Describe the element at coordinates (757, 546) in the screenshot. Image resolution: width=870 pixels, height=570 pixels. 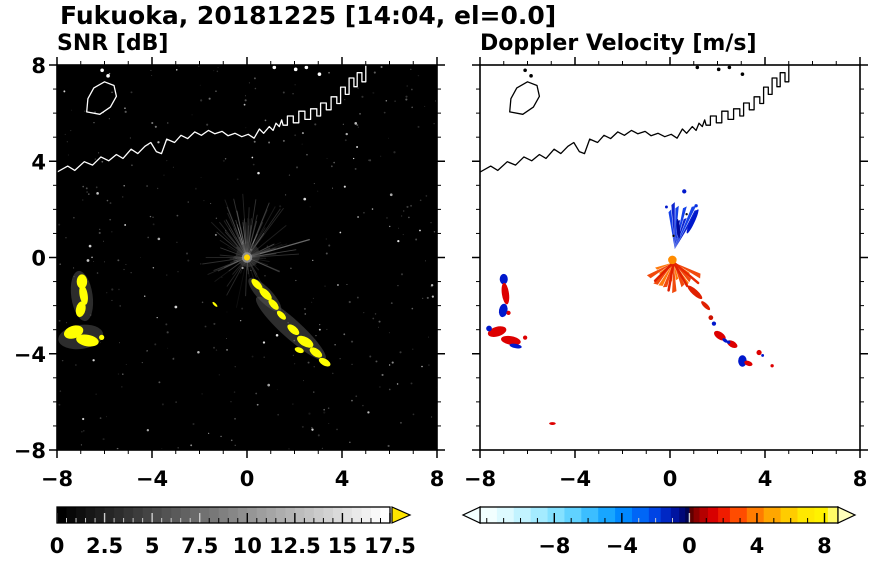
I see `velocity-colorbar-tick-label: 4` at that location.